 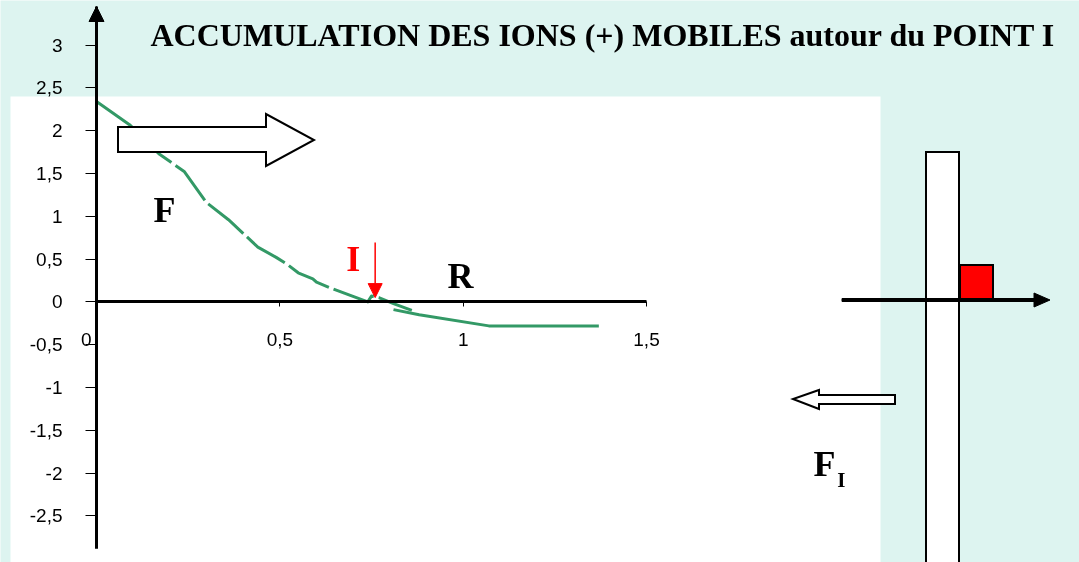 I want to click on annotation: R, so click(x=461, y=276).